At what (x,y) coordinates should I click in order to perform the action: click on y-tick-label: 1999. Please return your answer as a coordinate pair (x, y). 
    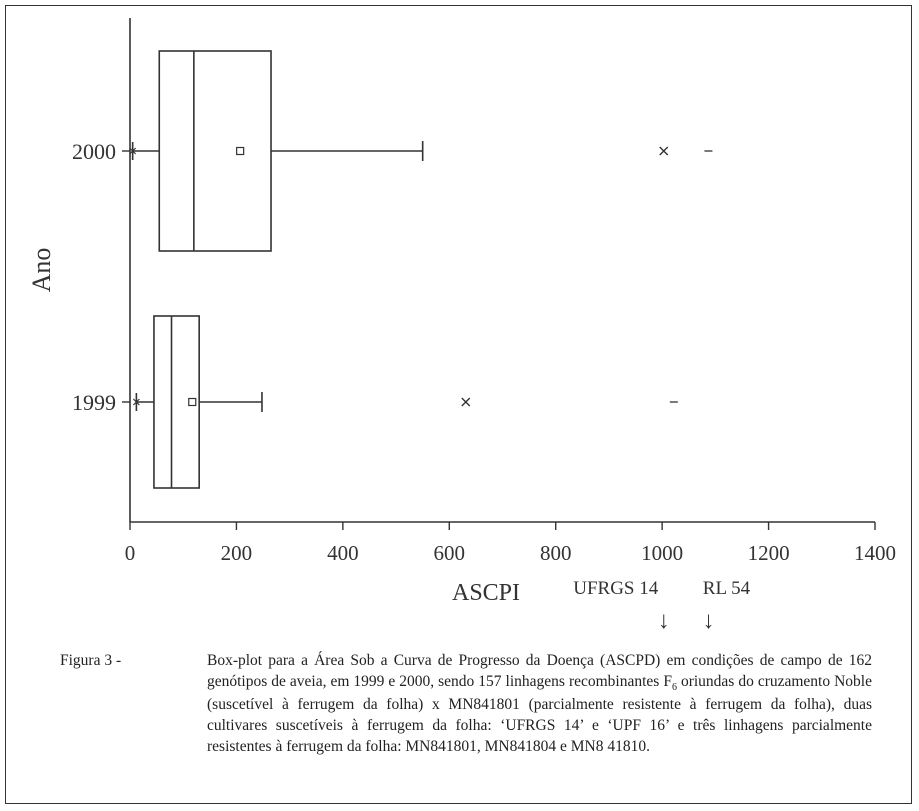
    Looking at the image, I should click on (94, 402).